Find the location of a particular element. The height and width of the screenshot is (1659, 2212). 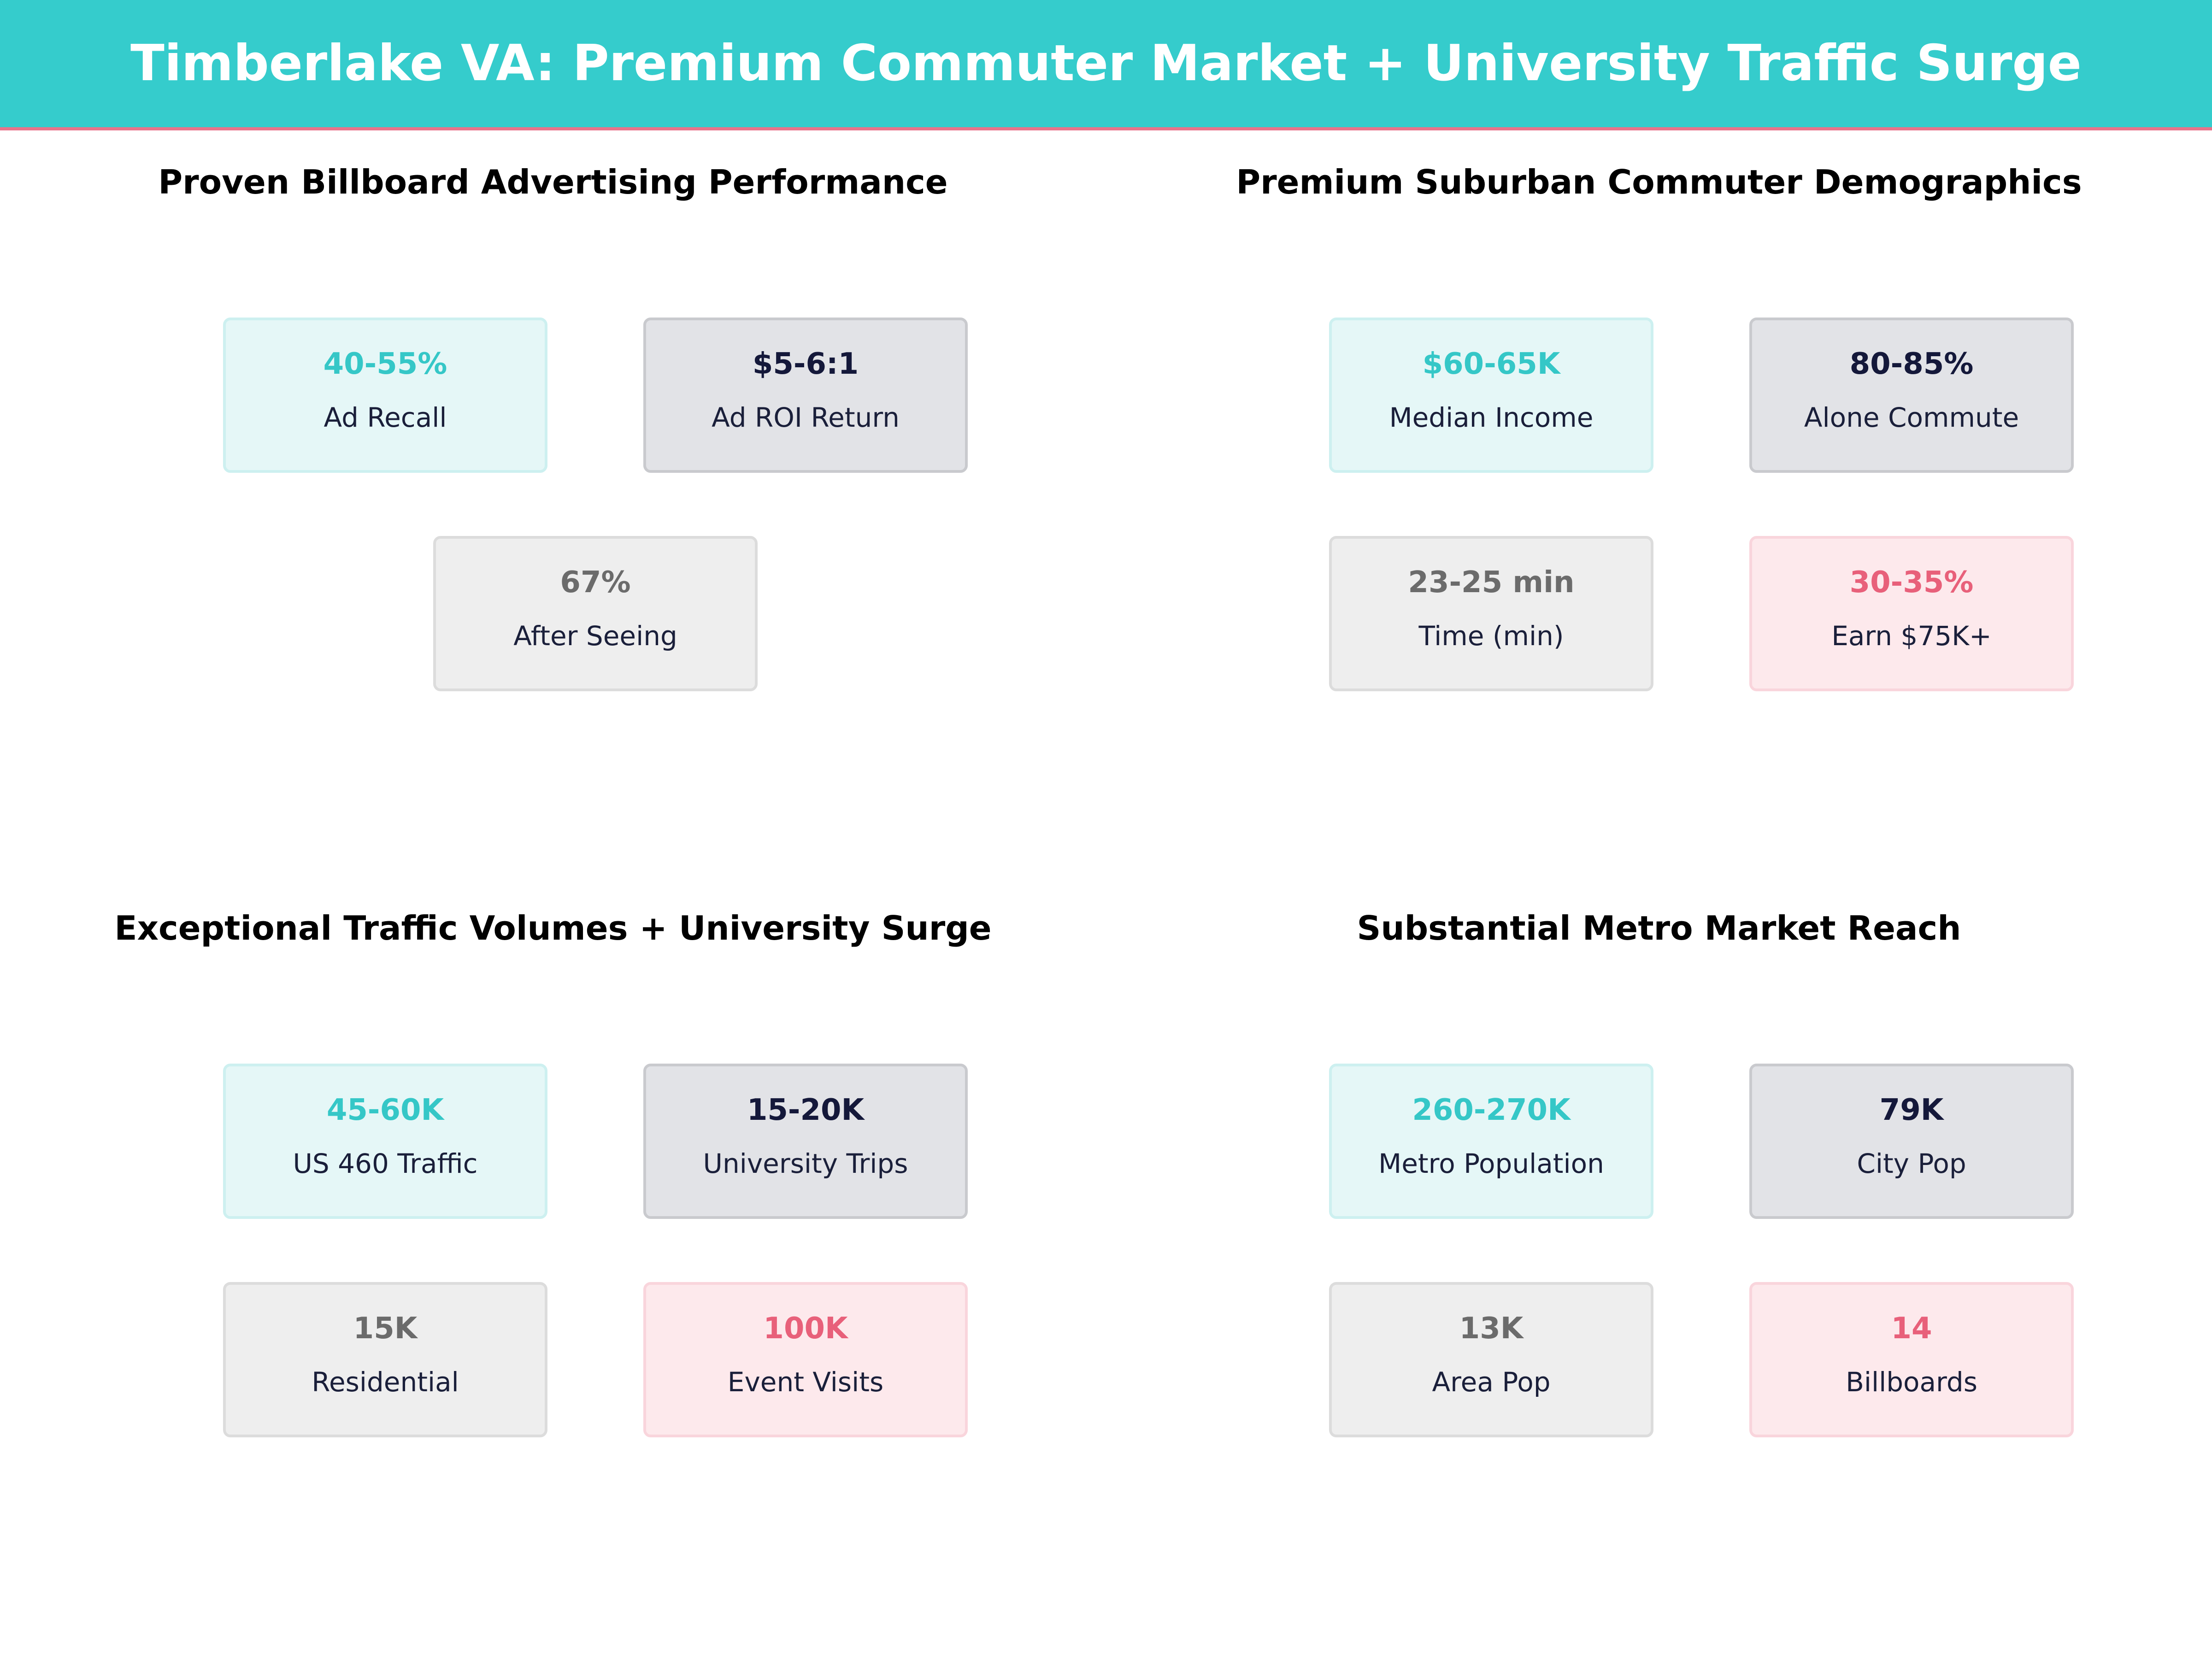

metric-value: 79K is located at coordinates (1911, 1110).